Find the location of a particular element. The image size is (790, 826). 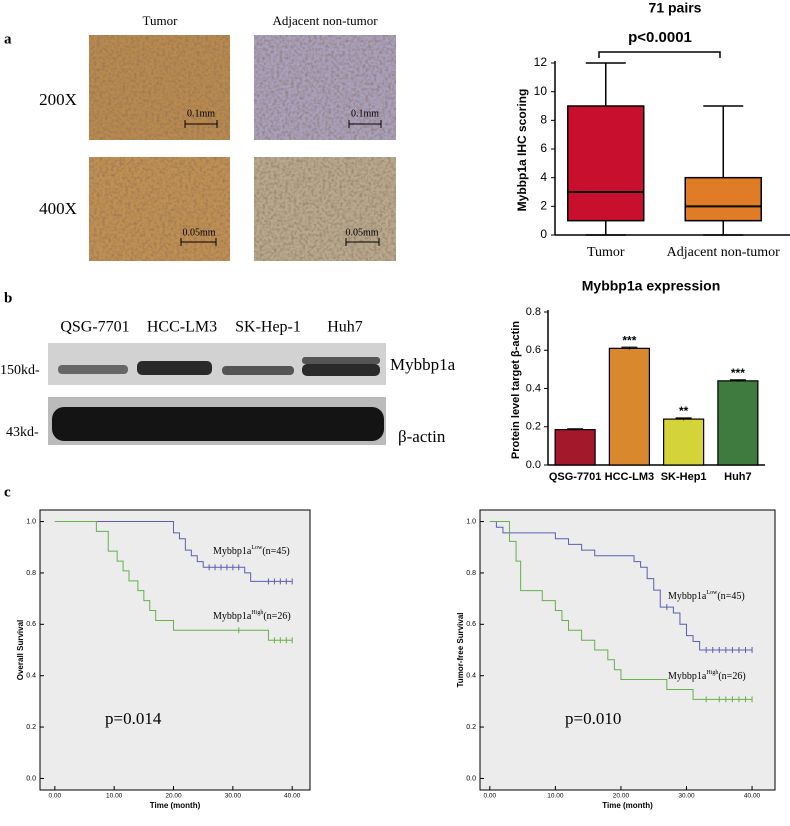

x-tick-label: Adjacent non-tumor is located at coordinates (723, 252).